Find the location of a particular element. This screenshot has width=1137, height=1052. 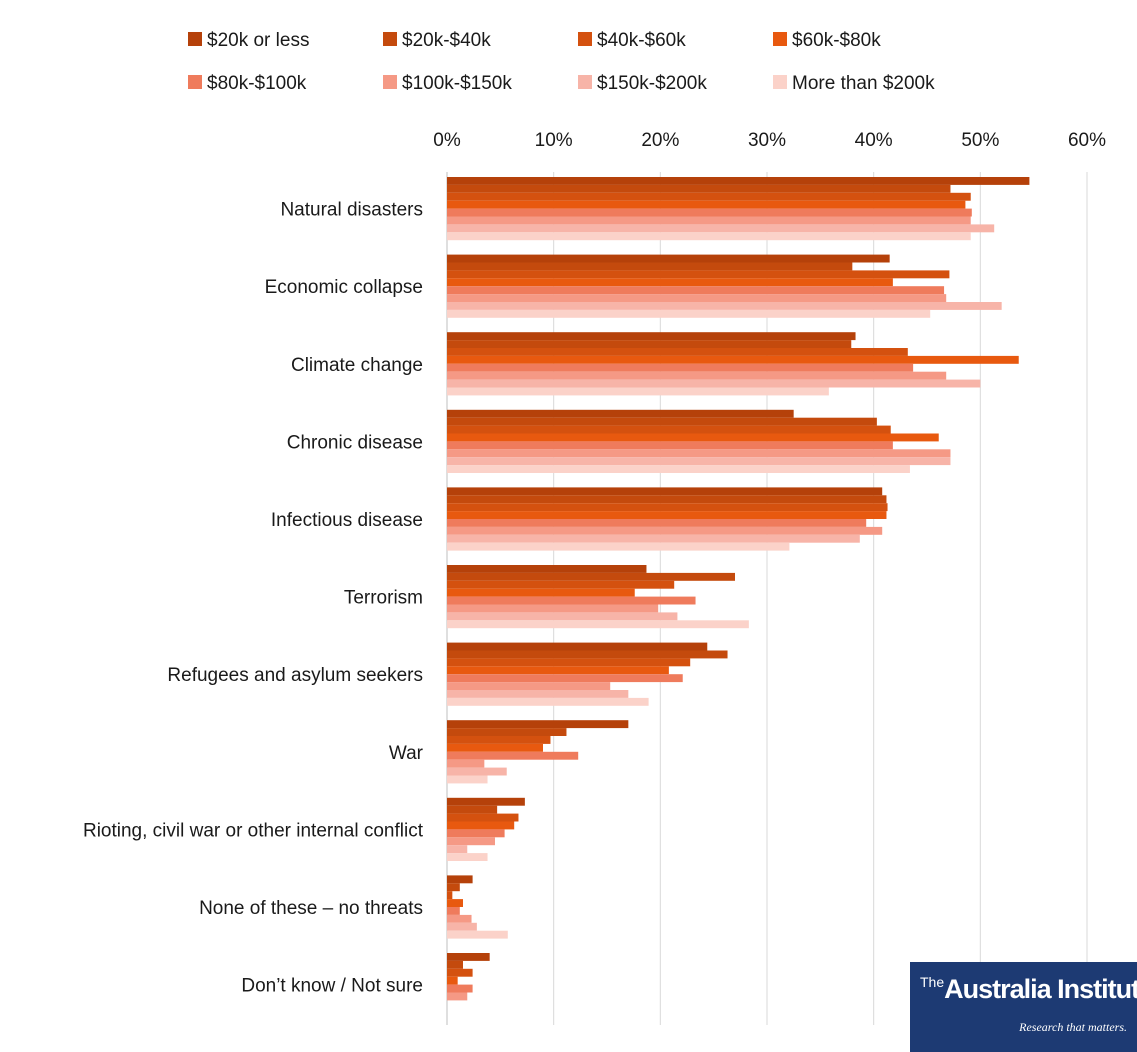

x-tick-label: 0% is located at coordinates (447, 140).